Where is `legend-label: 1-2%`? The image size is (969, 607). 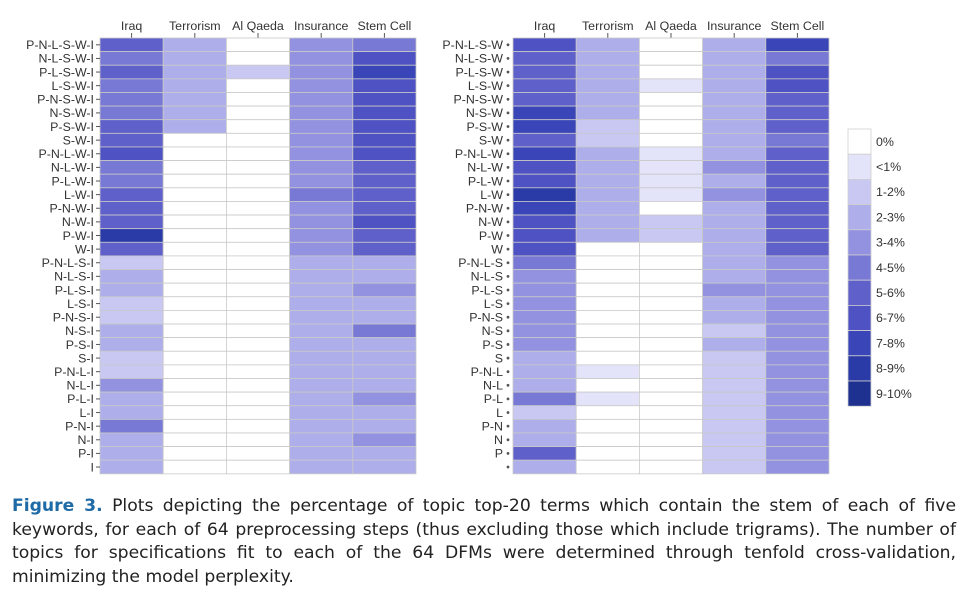
legend-label: 1-2% is located at coordinates (890, 192).